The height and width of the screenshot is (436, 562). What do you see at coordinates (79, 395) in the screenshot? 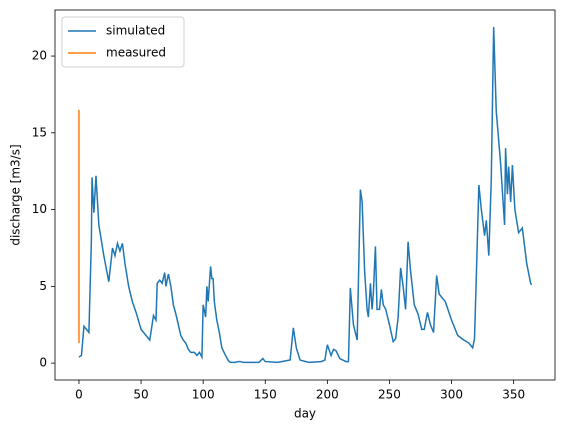
I see `x-tick-label: 0` at bounding box center [79, 395].